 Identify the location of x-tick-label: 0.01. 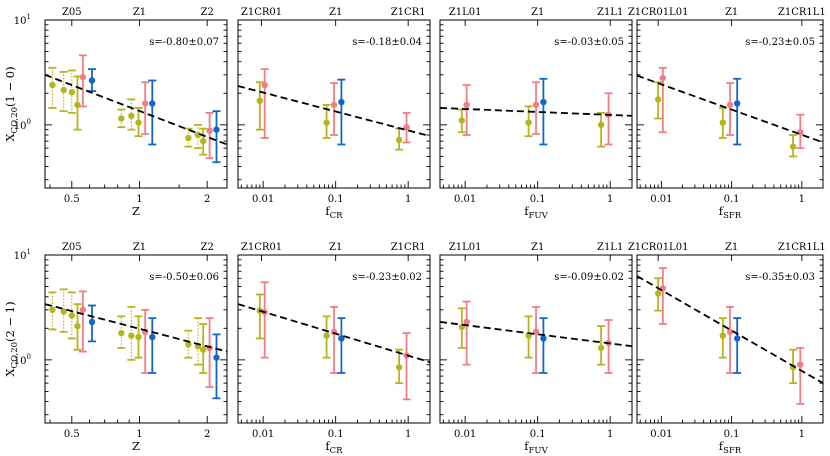
(263, 199).